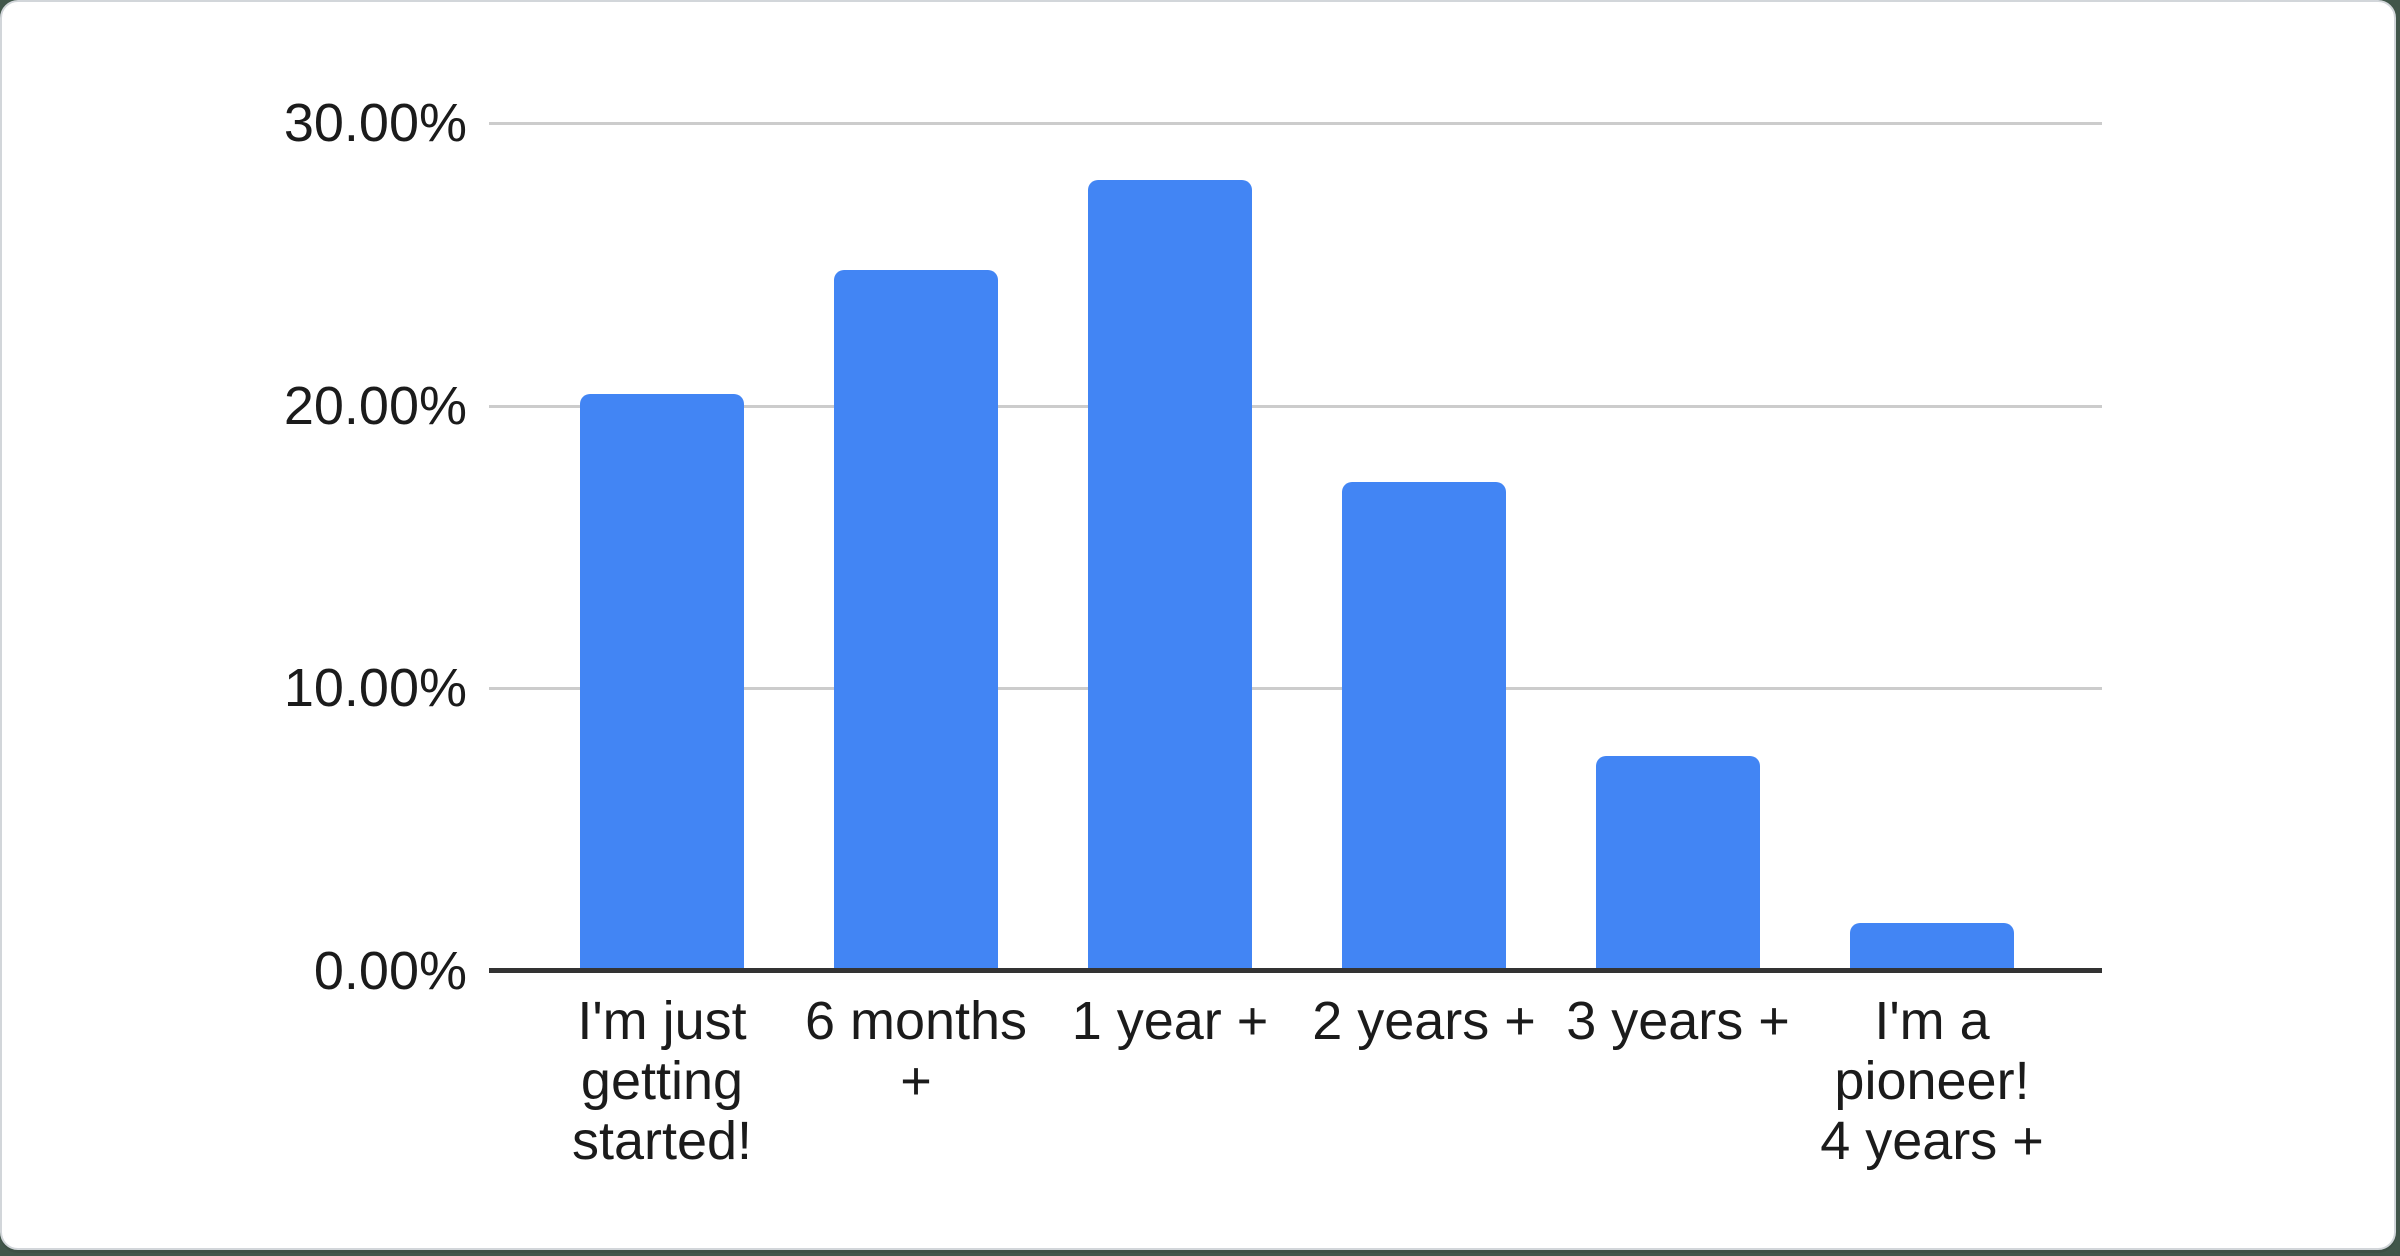 Image resolution: width=2400 pixels, height=1256 pixels. Describe the element at coordinates (1295, 970) in the screenshot. I see `x-axis-line` at that location.